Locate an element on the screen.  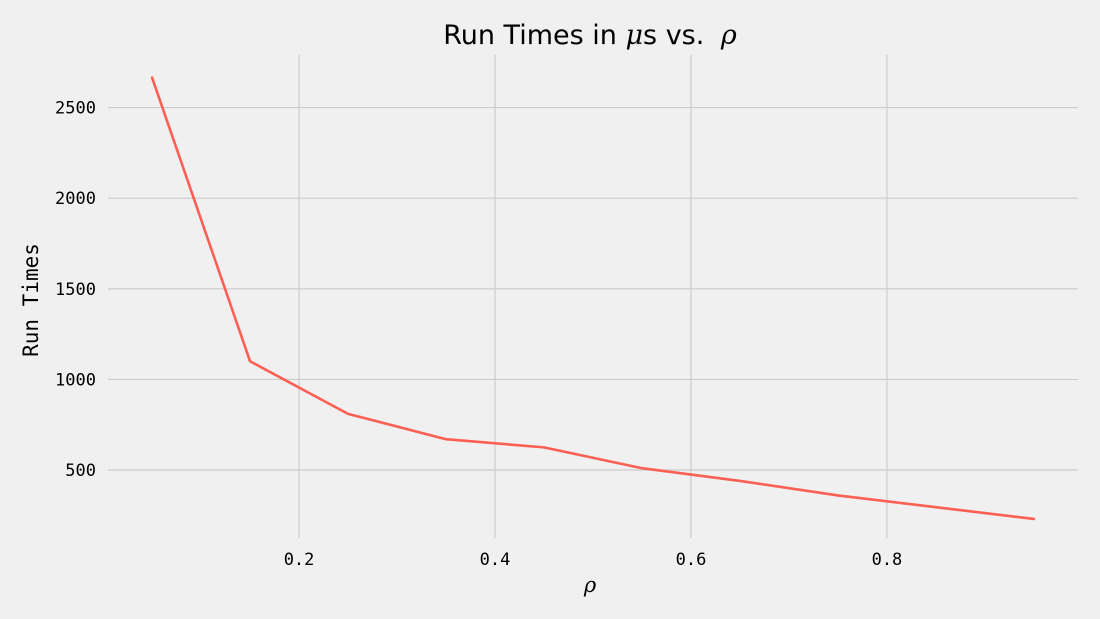
x-tick-label: 0.2 is located at coordinates (299, 560).